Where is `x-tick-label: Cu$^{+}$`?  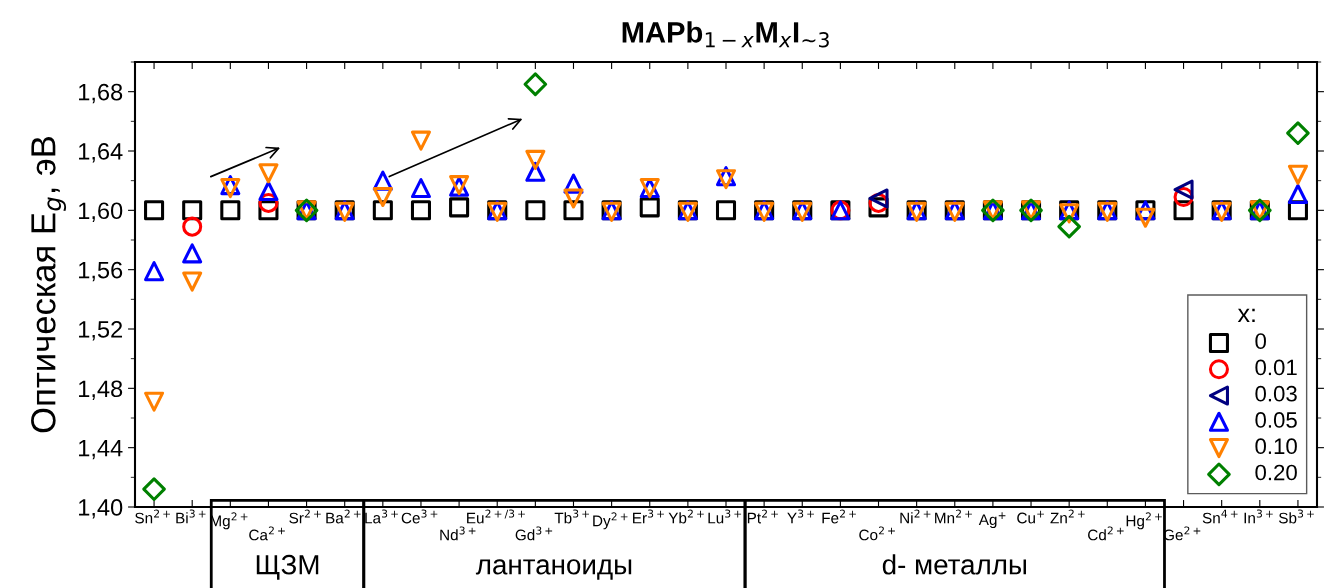
x-tick-label: Cu$^{+}$ is located at coordinates (1030, 517).